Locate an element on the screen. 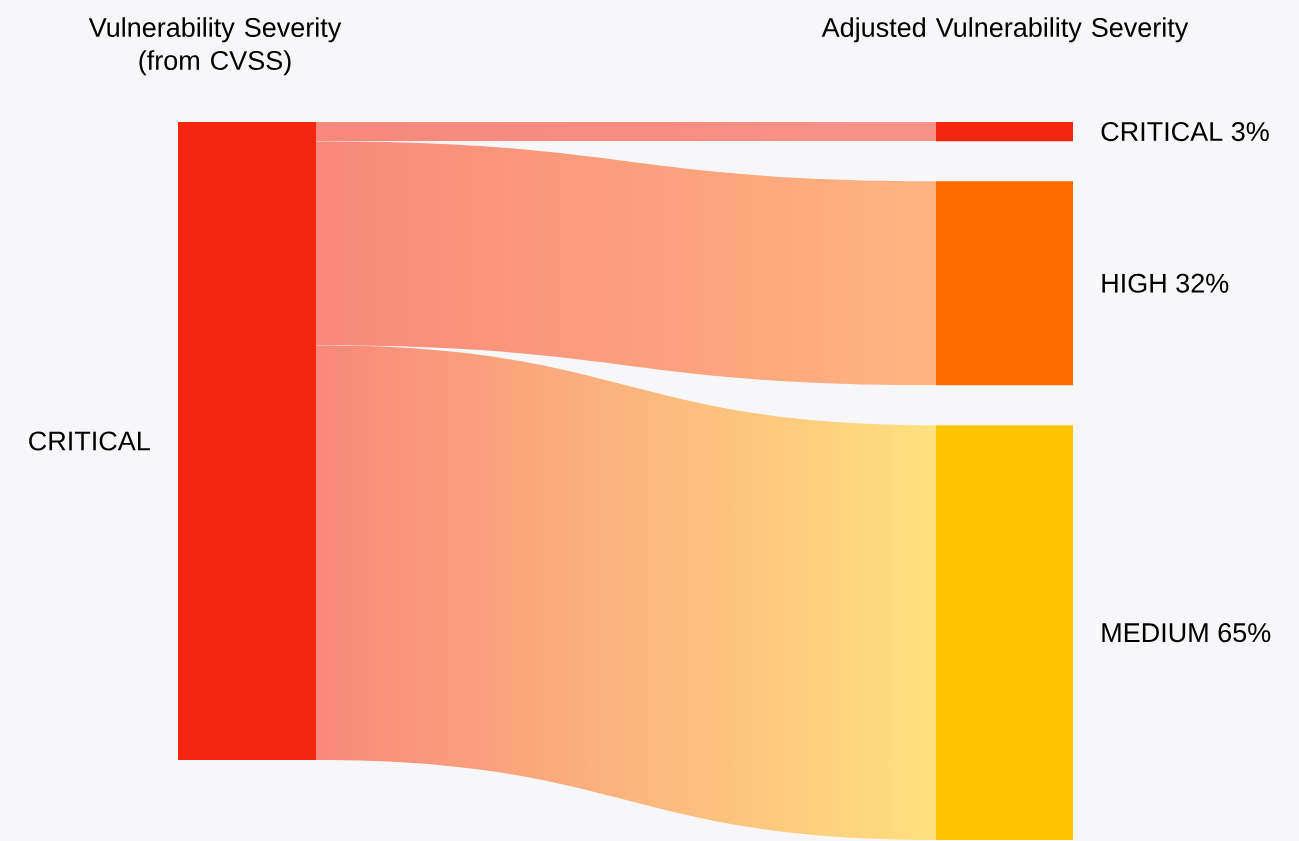 The height and width of the screenshot is (841, 1299). data-label: 32% is located at coordinates (1202, 283).